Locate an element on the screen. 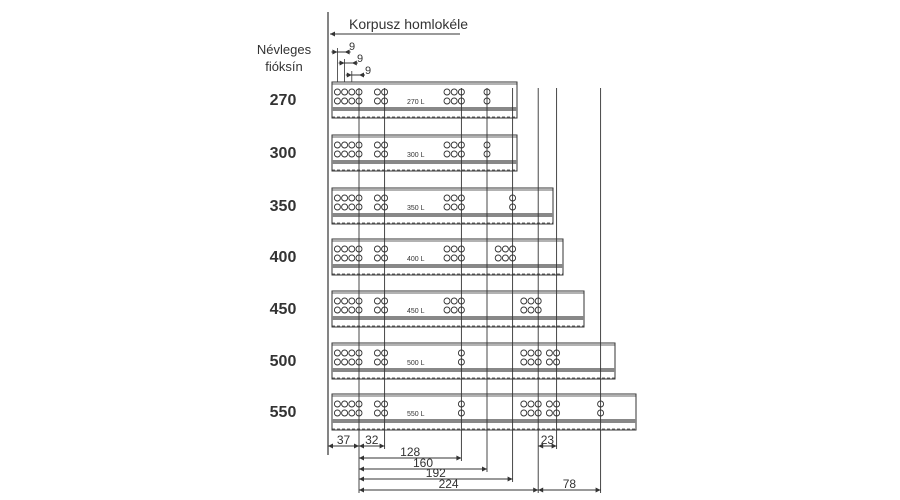 The height and width of the screenshot is (500, 900). rail-row: 450 450 L is located at coordinates (427, 309).